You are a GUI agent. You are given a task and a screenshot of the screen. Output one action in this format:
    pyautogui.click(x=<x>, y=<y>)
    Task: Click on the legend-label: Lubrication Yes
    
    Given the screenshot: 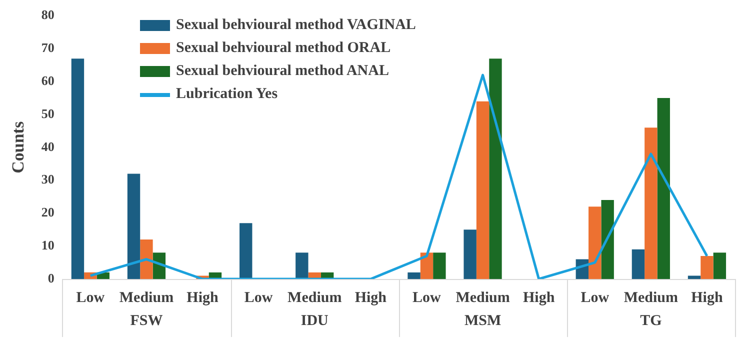 What is the action you would take?
    pyautogui.click(x=227, y=94)
    